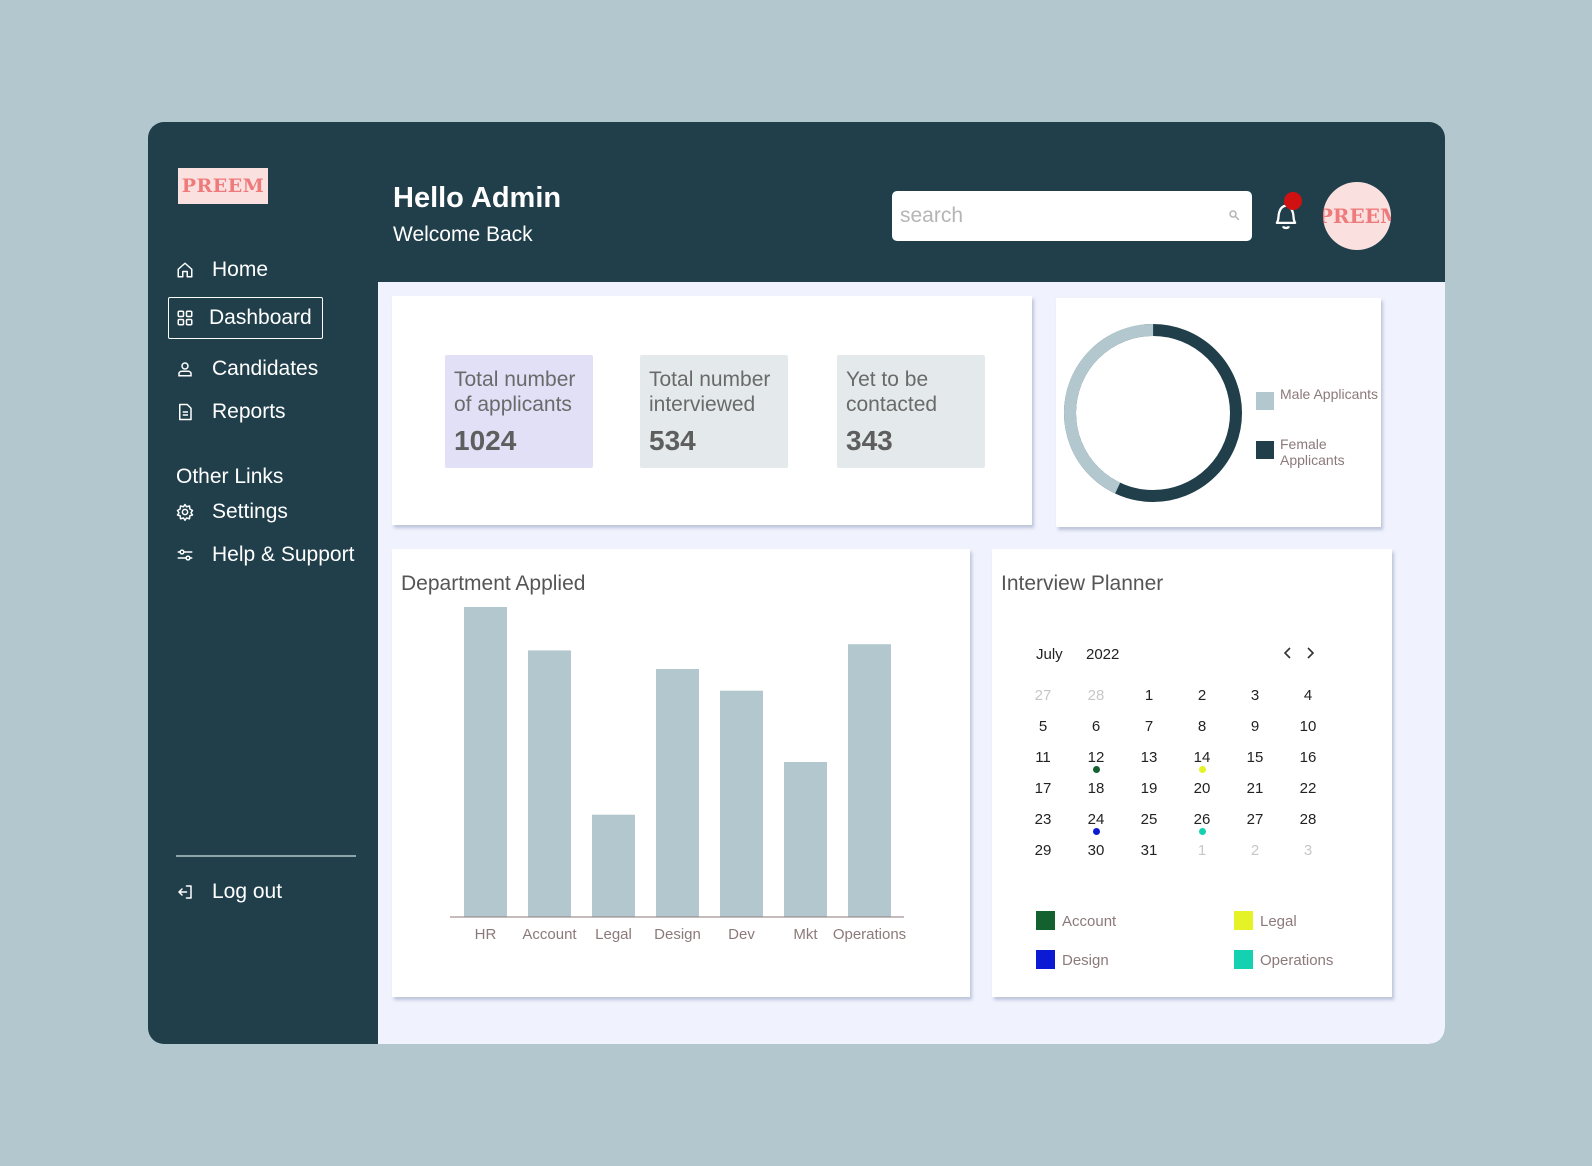 The width and height of the screenshot is (1592, 1166). What do you see at coordinates (230, 476) in the screenshot?
I see `other-links-heading: Other Links` at bounding box center [230, 476].